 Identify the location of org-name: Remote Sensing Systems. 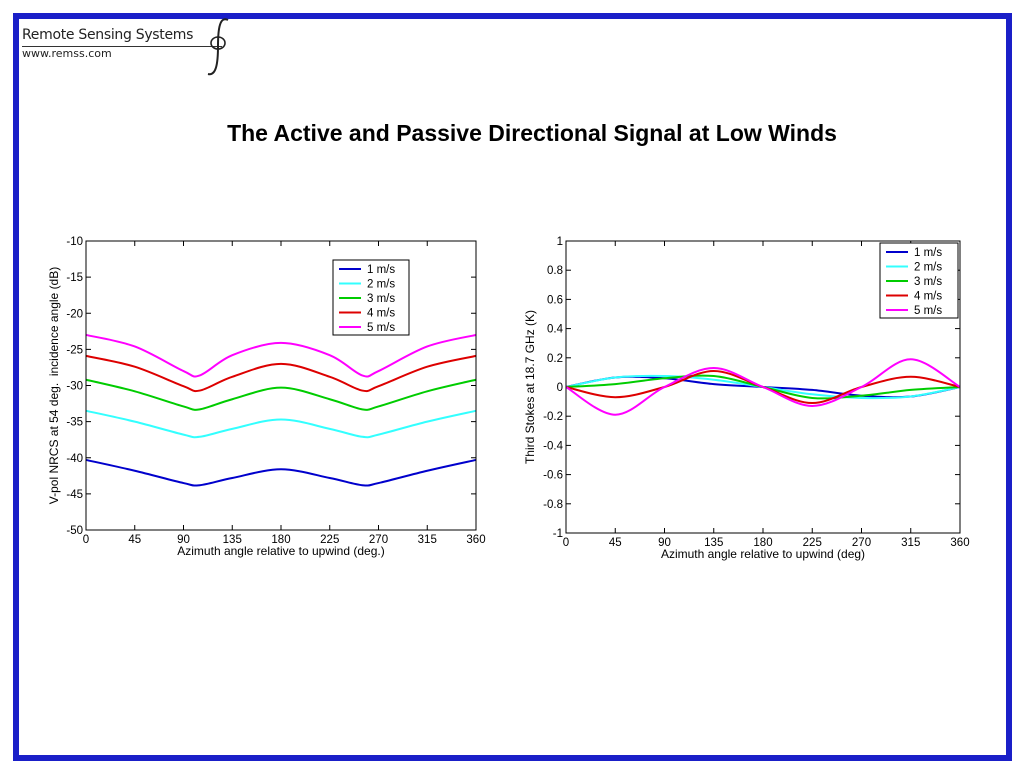
(108, 35).